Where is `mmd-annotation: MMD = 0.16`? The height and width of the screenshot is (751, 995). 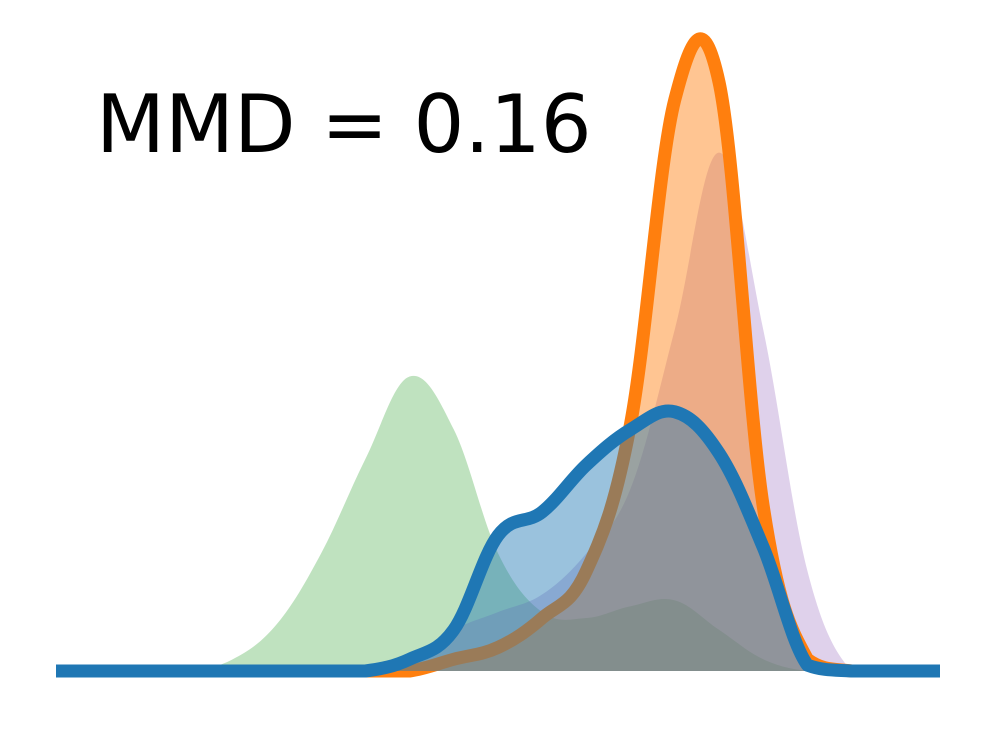
mmd-annotation: MMD = 0.16 is located at coordinates (344, 124).